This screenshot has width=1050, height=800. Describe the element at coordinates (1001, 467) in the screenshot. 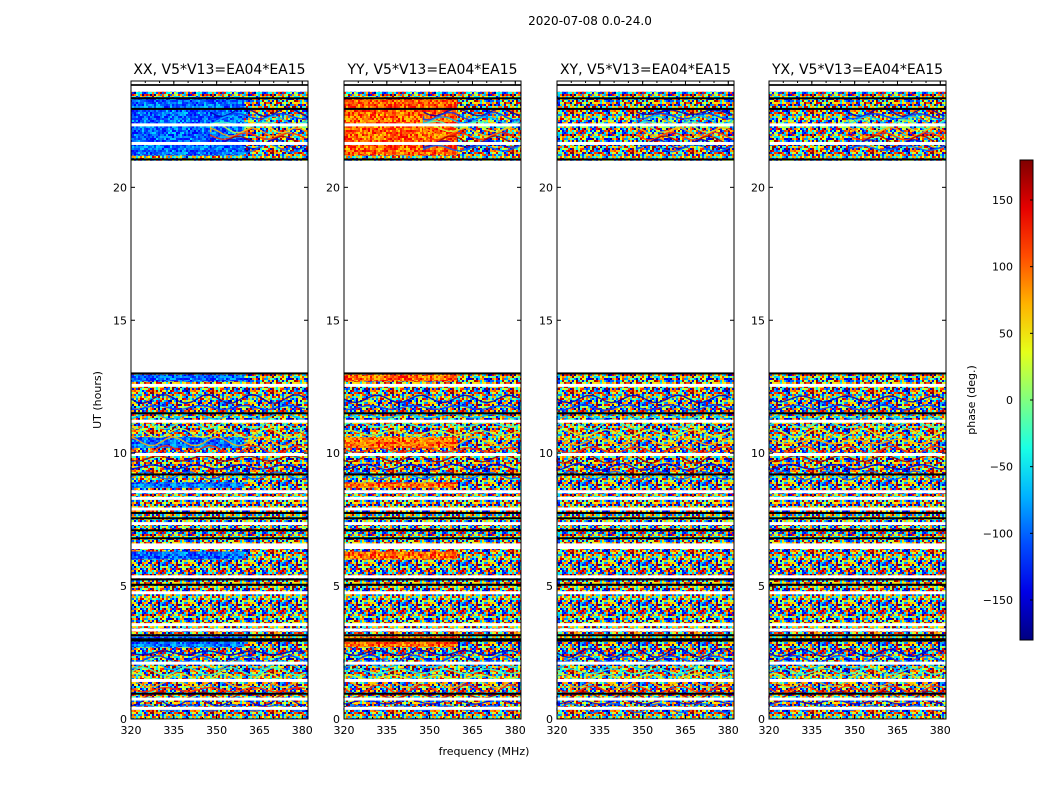

I see `colorbar-tick-label: −50` at that location.